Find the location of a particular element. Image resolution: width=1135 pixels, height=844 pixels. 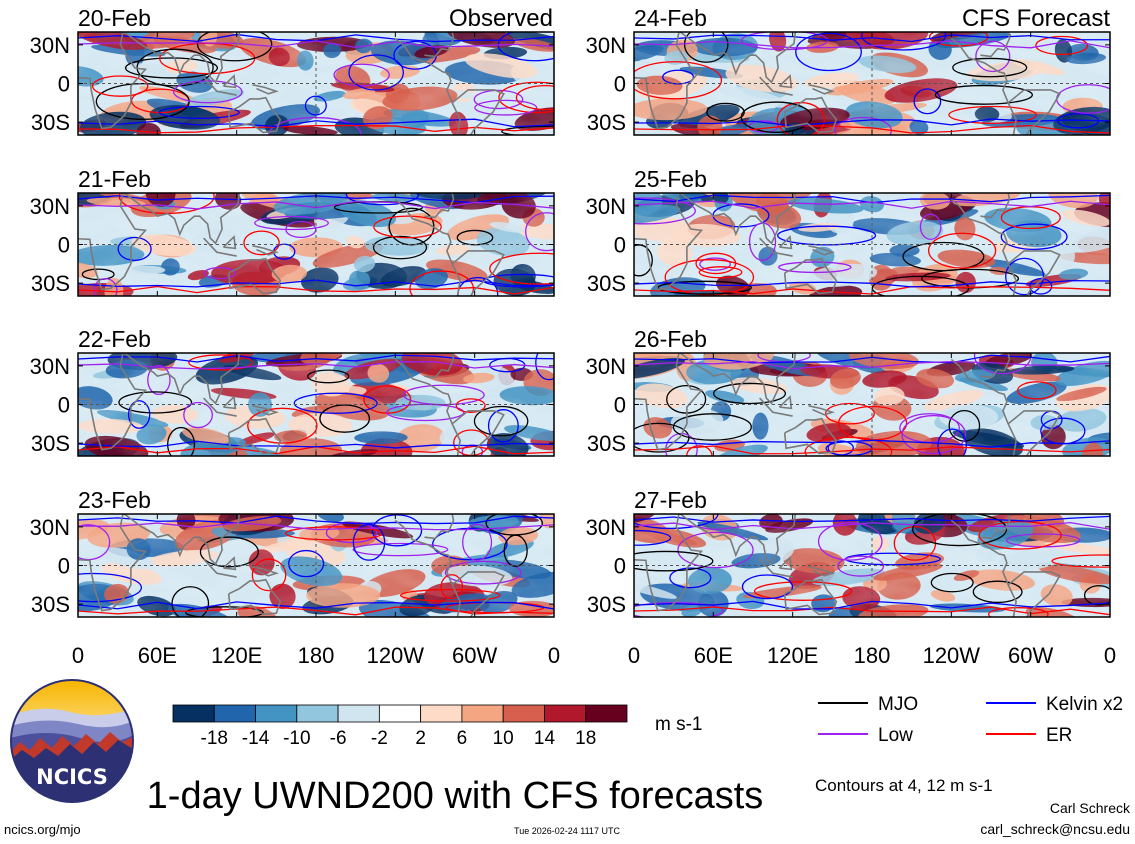

legend-label: Kelvin x2 is located at coordinates (1084, 704).